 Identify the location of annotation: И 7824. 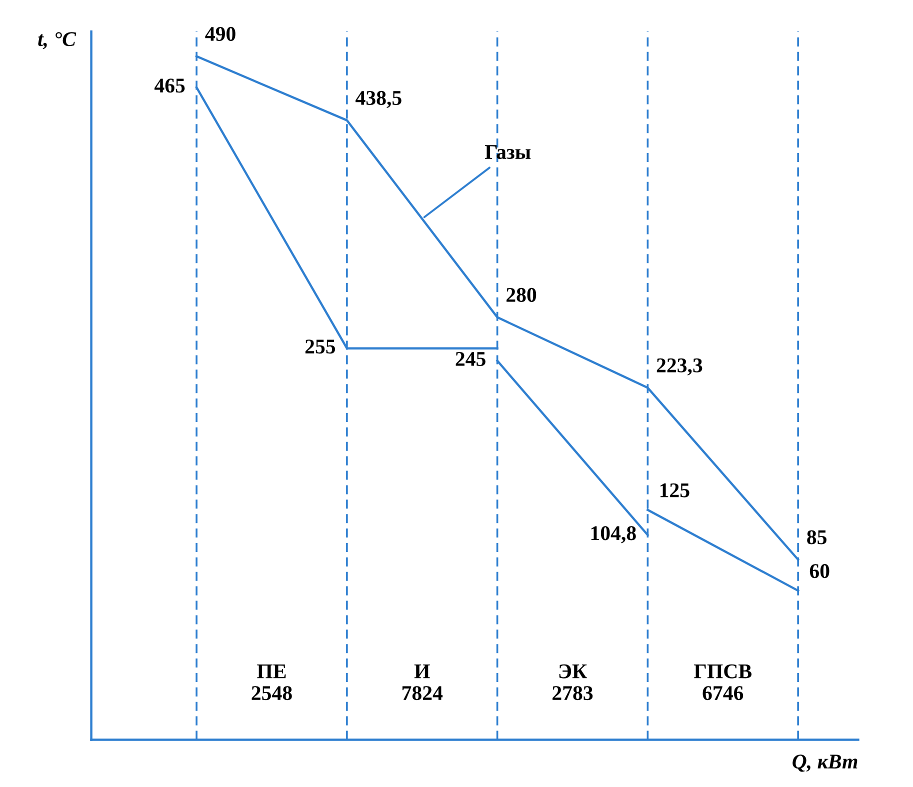
(422, 682).